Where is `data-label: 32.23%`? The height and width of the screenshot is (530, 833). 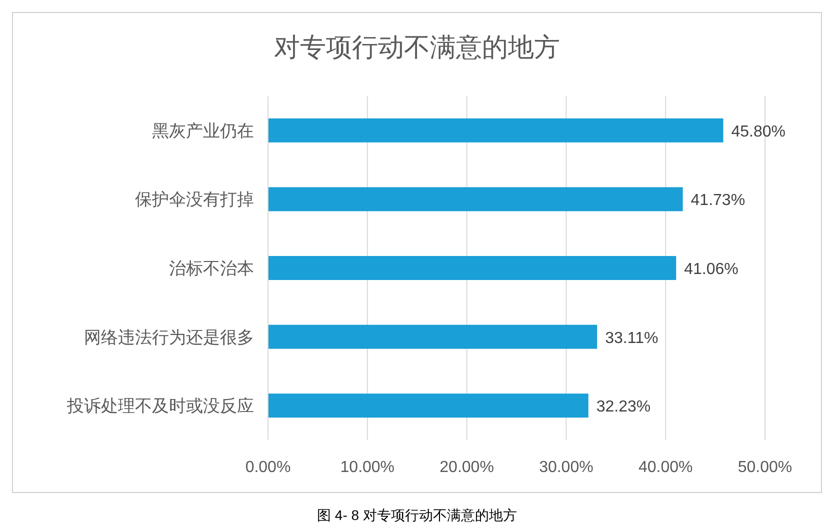 data-label: 32.23% is located at coordinates (623, 407).